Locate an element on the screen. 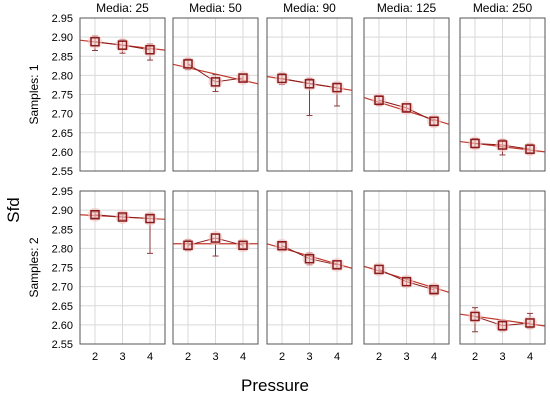 Image resolution: width=550 pixels, height=400 pixels. panel-title: Media: 250 is located at coordinates (503, 8).